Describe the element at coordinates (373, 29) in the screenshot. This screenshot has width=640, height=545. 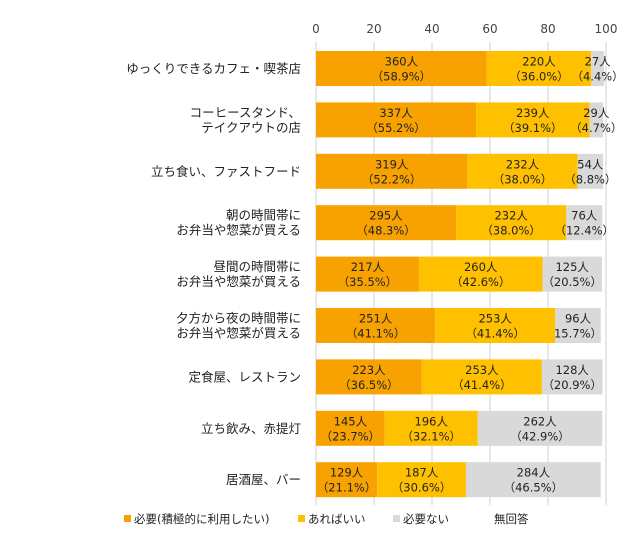
I see `x-tick-label: 20` at that location.